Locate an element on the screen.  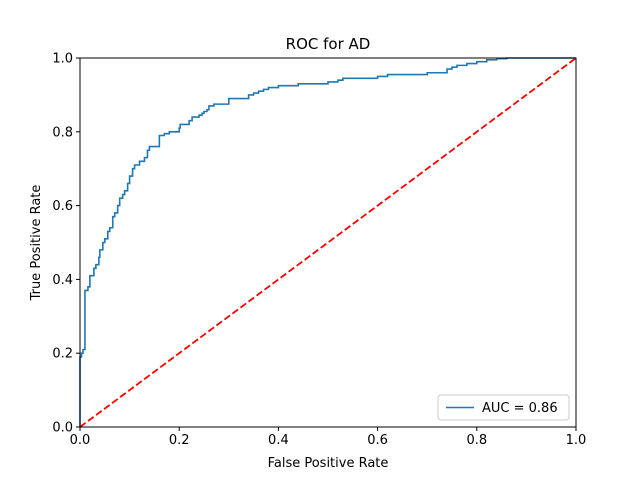
x-axis-label: False Positive Rate is located at coordinates (328, 463).